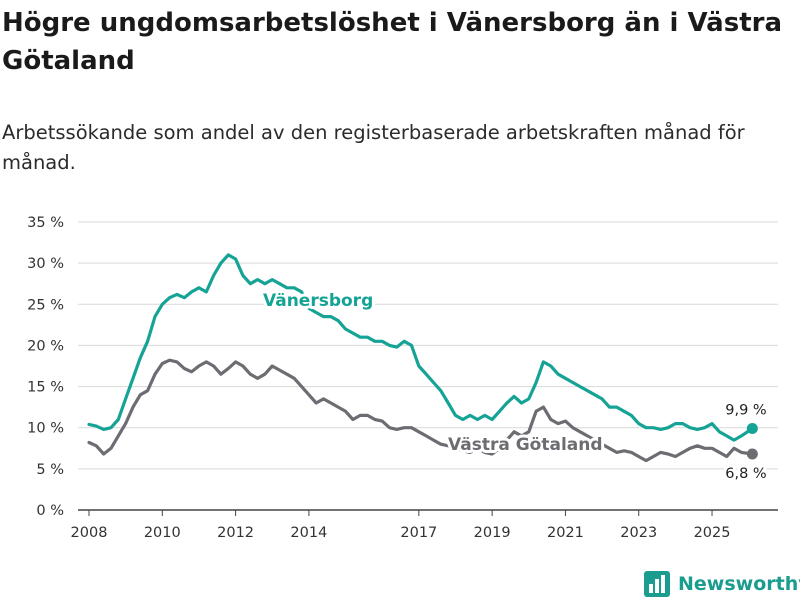  I want to click on y-tick-label: 25 %, so click(45, 305).